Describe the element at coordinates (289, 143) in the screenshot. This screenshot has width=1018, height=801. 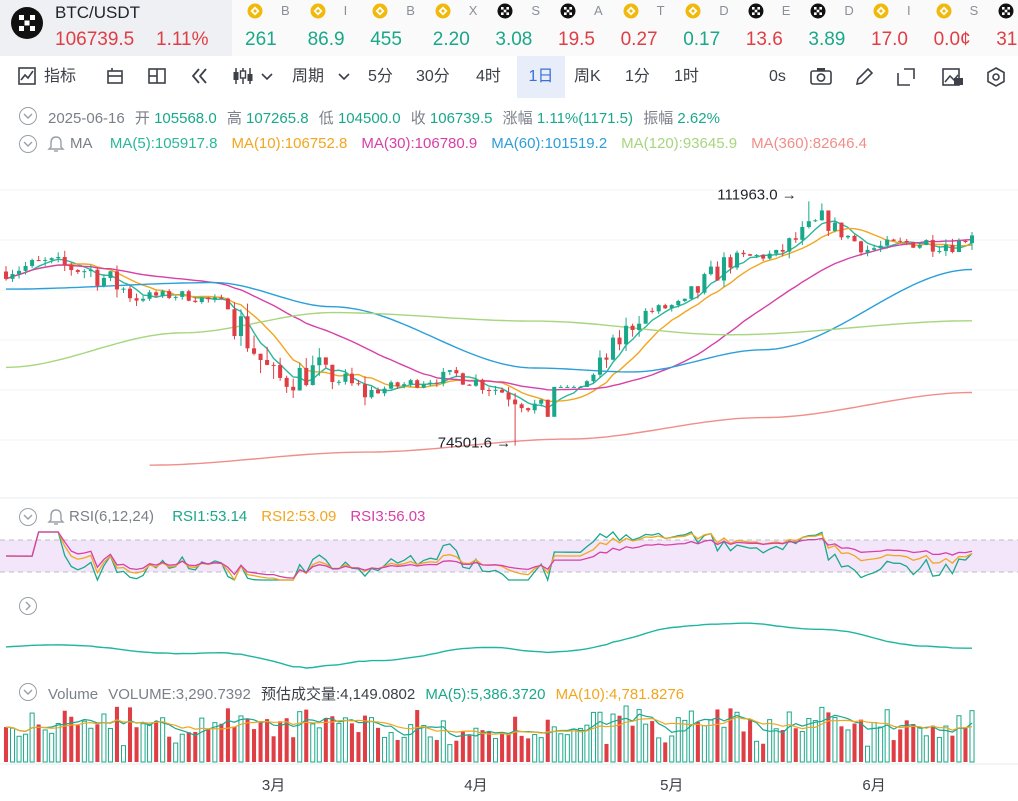
I see `ma-legend-item: MA(10):106752.8` at that location.